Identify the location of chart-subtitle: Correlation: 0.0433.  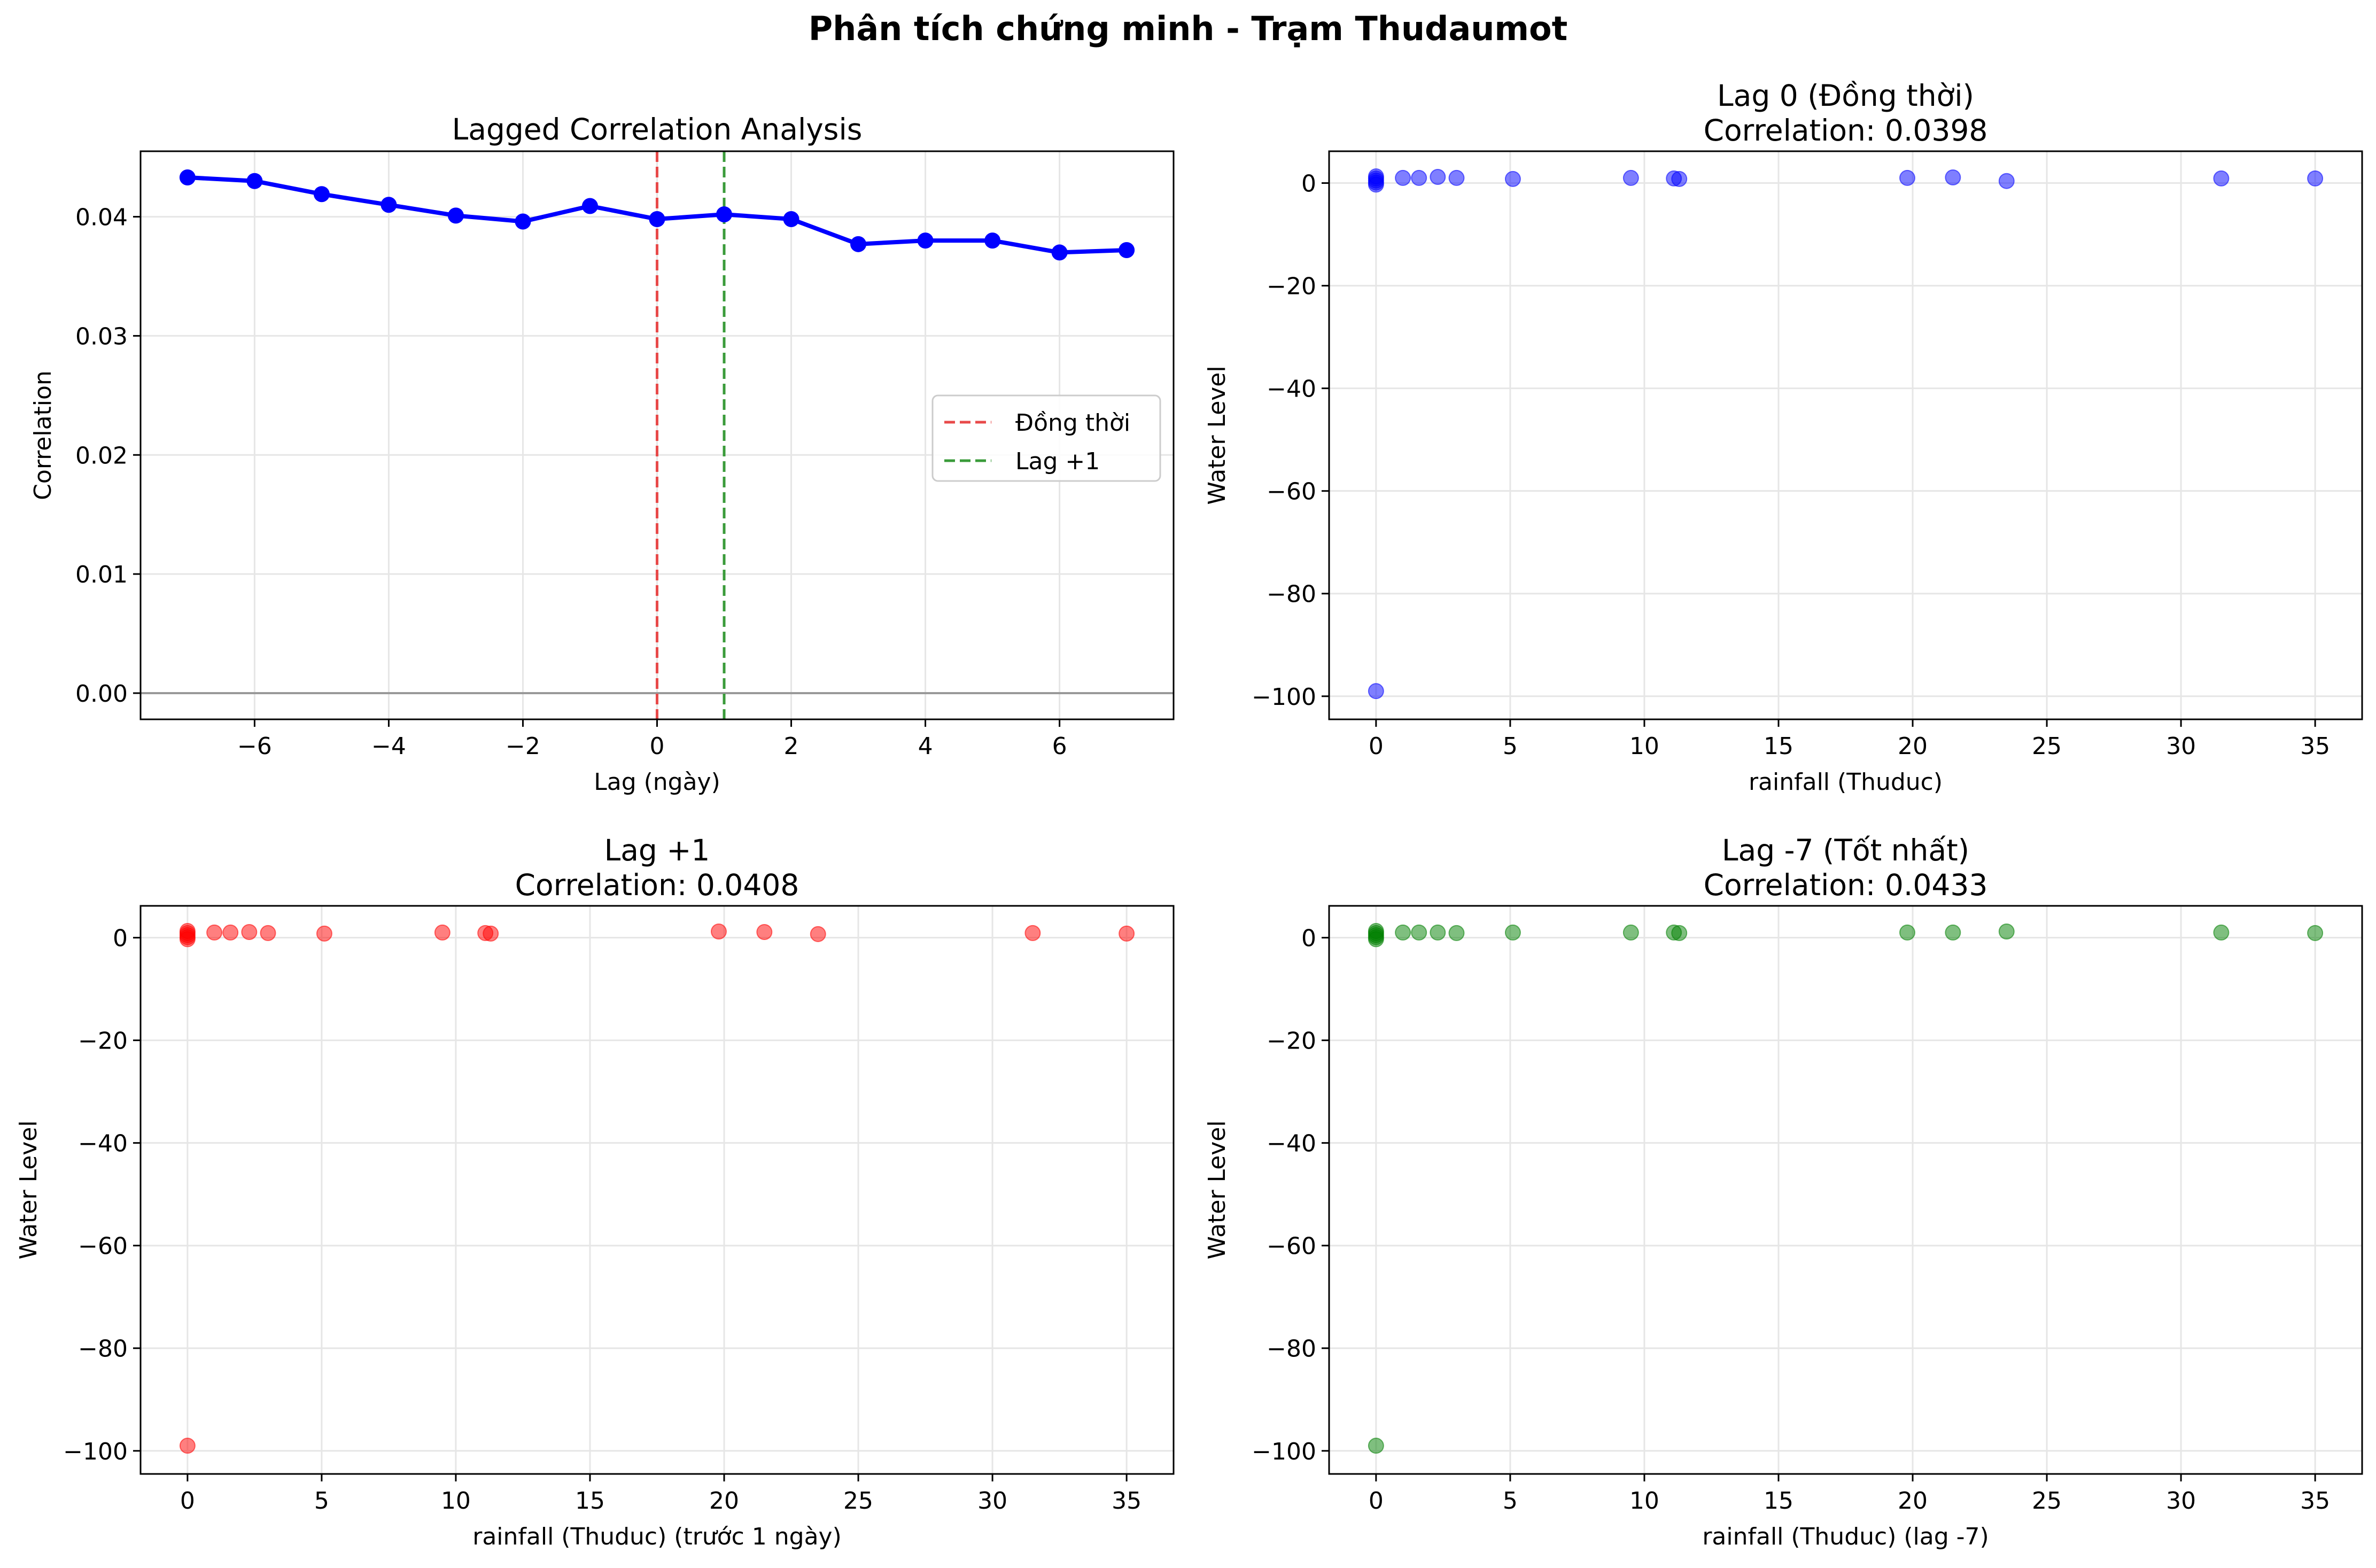
(1846, 885).